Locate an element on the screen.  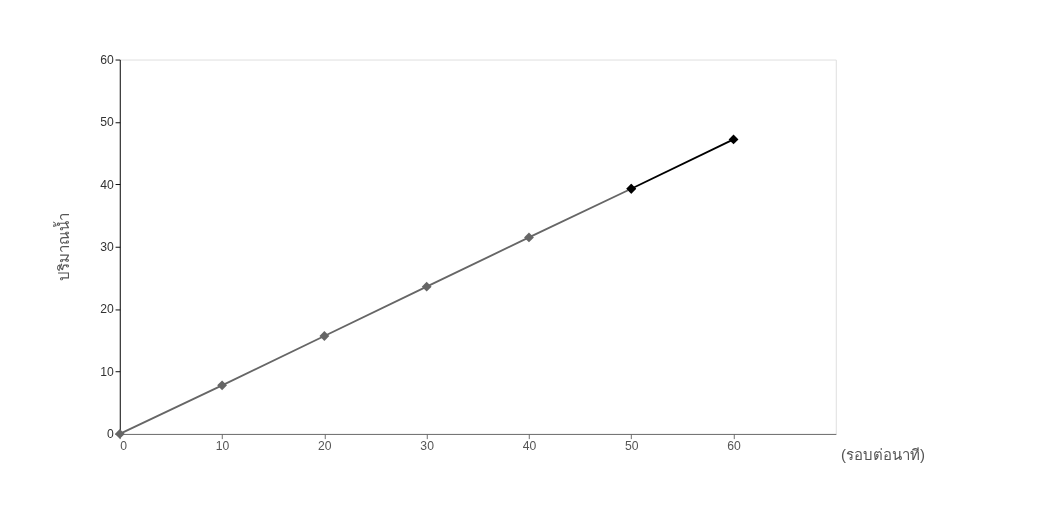
x-tick-label: 50 is located at coordinates (631, 446).